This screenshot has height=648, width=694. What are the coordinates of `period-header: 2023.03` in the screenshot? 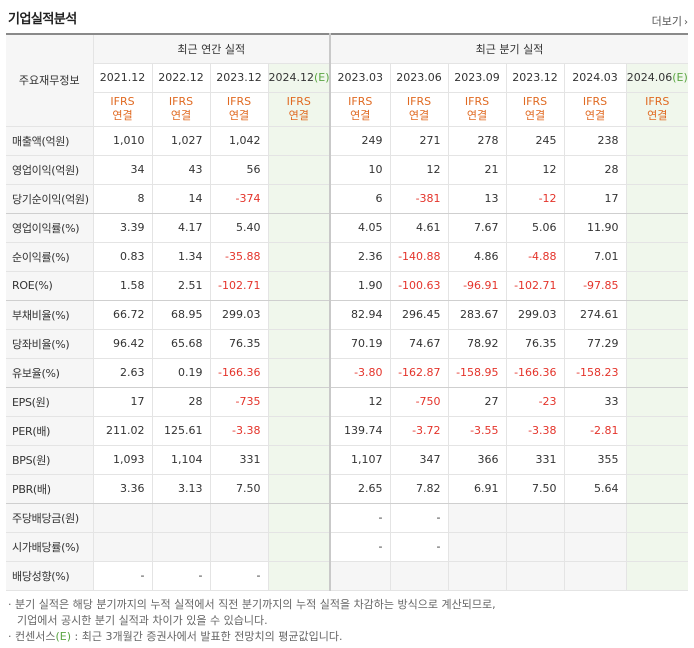 It's located at (360, 78).